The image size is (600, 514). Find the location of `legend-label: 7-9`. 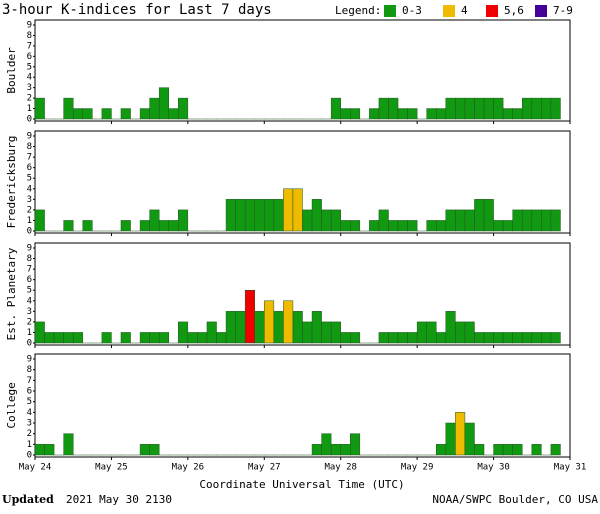

legend-label: 7-9 is located at coordinates (563, 10).